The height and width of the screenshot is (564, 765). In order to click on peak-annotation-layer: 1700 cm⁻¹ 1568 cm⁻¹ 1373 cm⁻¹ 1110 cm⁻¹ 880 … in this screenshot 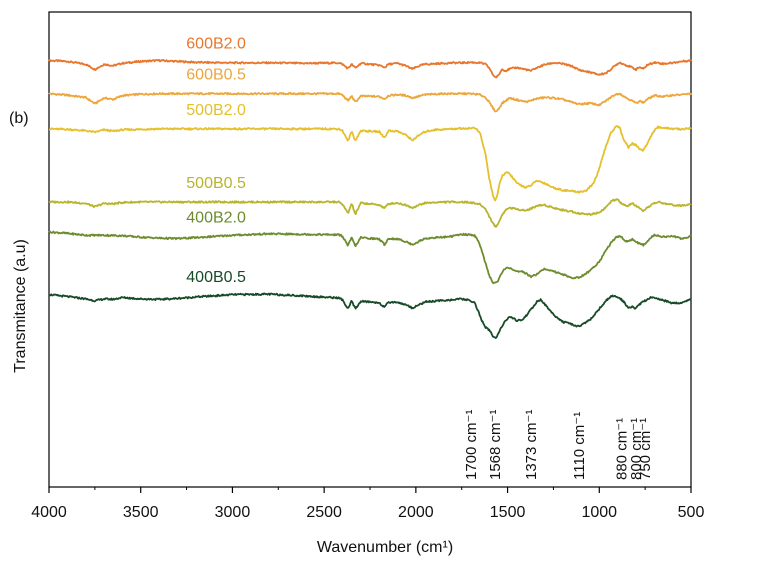, I will do `click(558, 445)`.